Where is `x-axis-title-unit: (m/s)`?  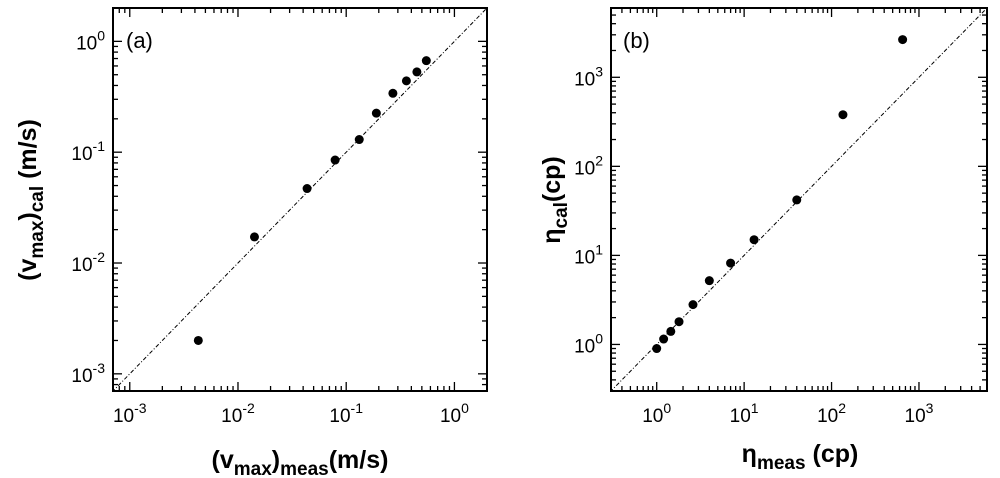
x-axis-title-unit: (m/s) is located at coordinates (359, 460).